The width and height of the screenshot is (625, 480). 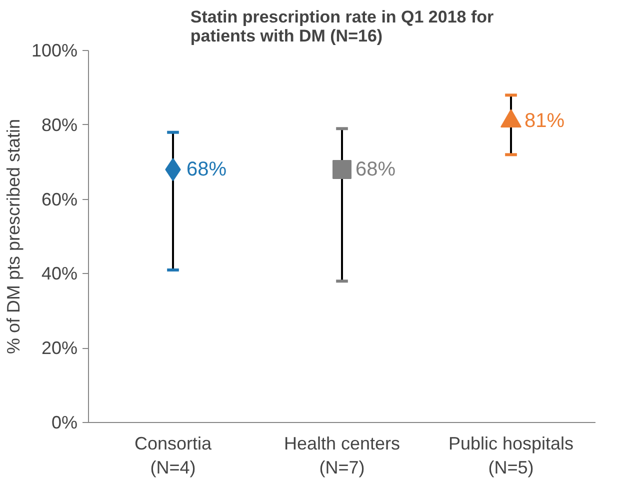 I want to click on x-tick-label: Health centers (N=7), so click(x=342, y=456).